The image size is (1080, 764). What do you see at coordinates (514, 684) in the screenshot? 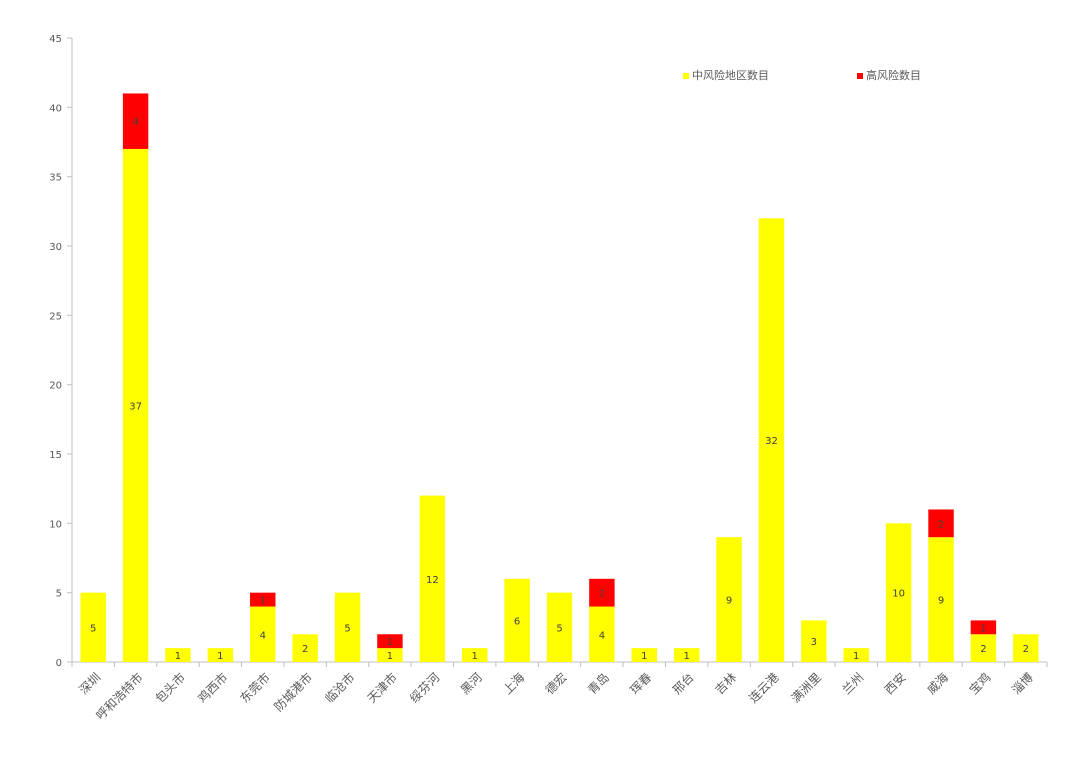
I see `x-tick-label: 上海` at bounding box center [514, 684].